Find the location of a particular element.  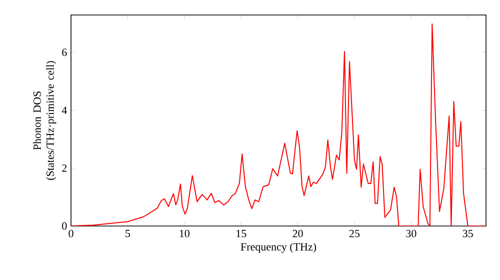

x-tick-label: 25 is located at coordinates (354, 234).